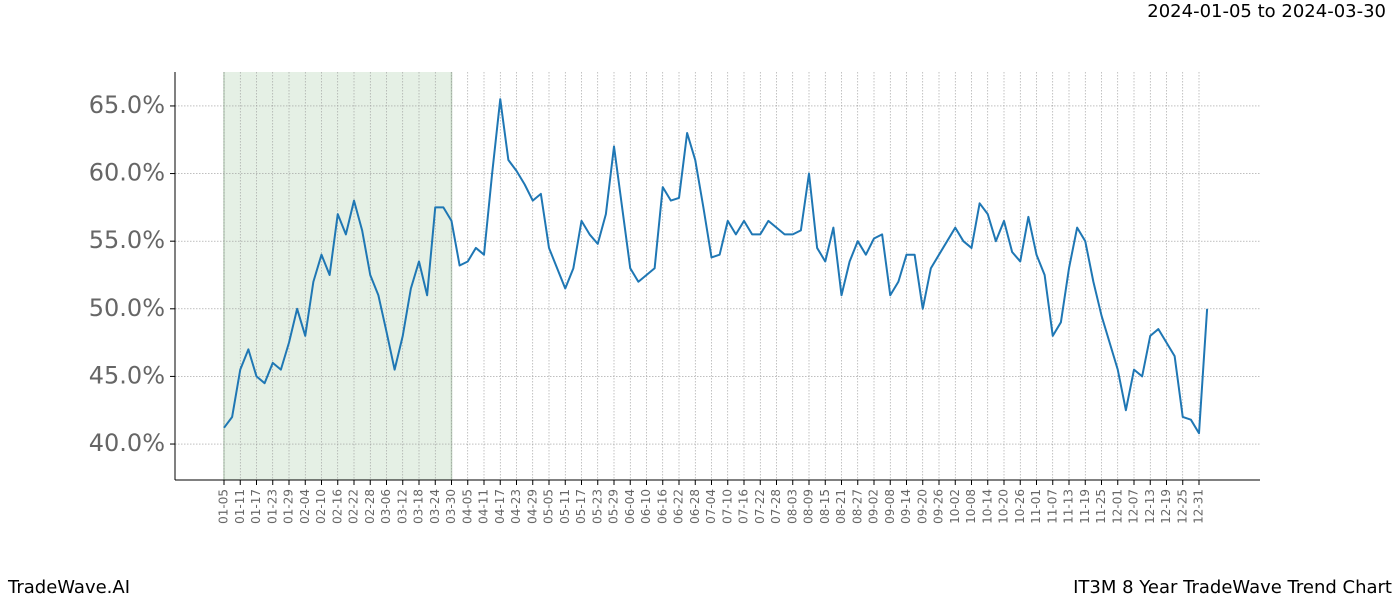  Describe the element at coordinates (1004, 506) in the screenshot. I see `x-tick-label: 10-20` at that location.